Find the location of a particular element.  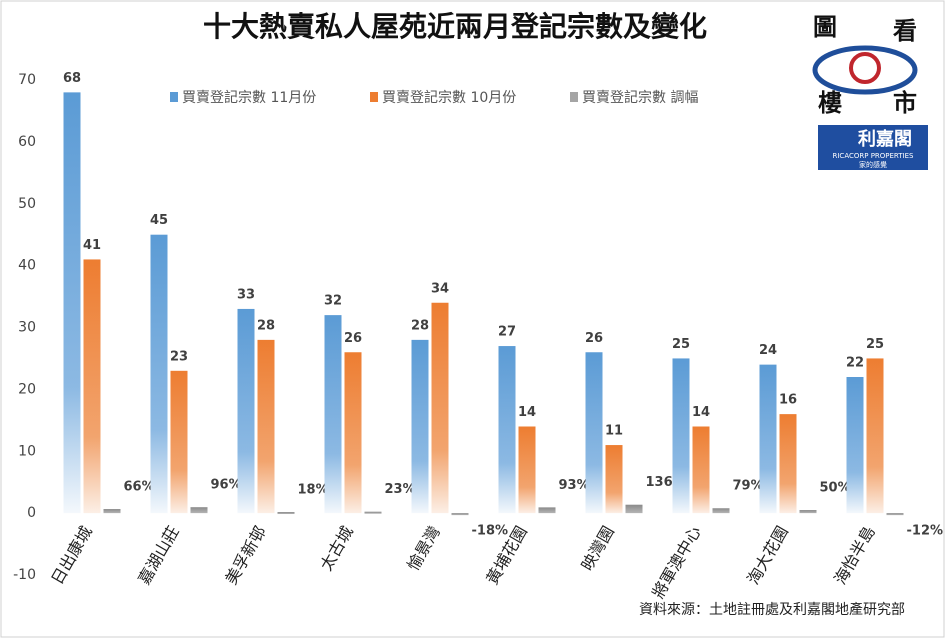

y-tick-label: 30 is located at coordinates (27, 328).